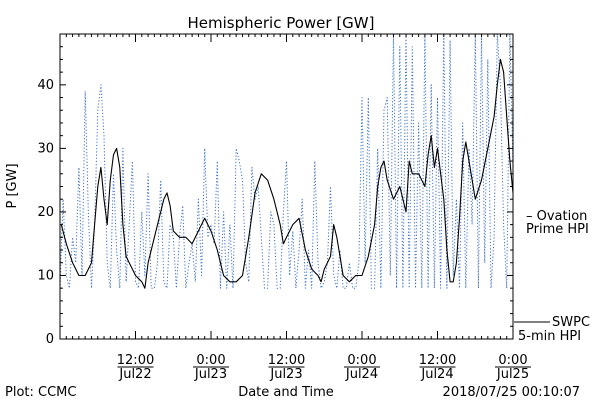  I want to click on legend-ovation-line1: – Ovation, so click(556, 216).